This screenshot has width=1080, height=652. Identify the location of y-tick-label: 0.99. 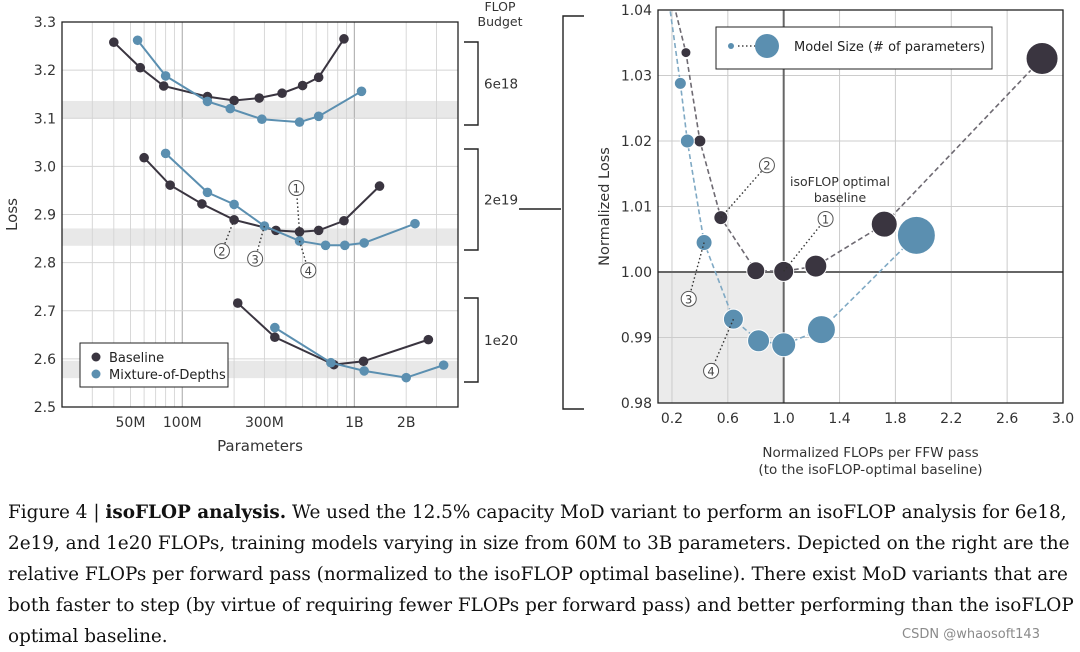
(636, 339).